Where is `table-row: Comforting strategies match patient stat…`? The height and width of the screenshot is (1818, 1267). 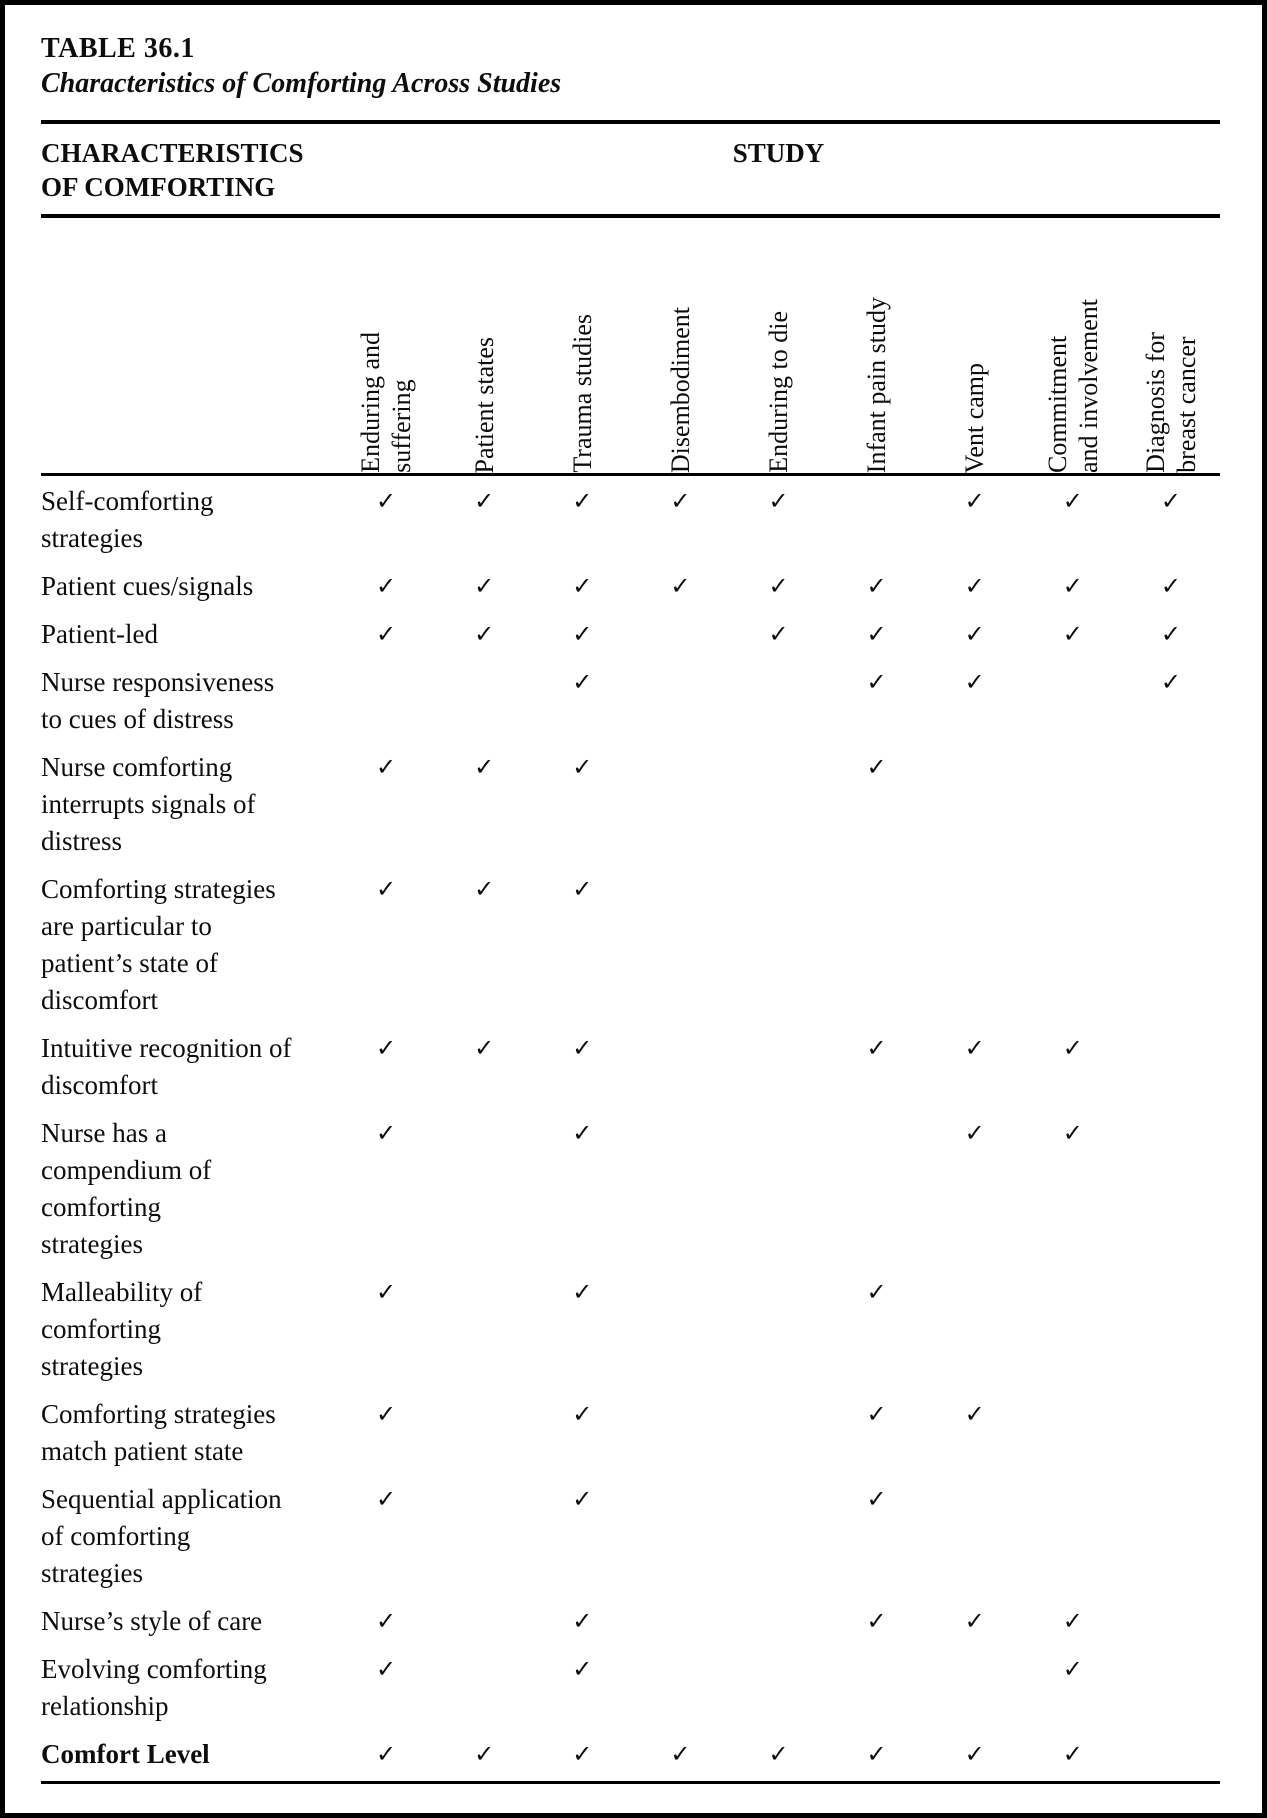
table-row: Comforting strategies match patient stat… is located at coordinates (630, 1433).